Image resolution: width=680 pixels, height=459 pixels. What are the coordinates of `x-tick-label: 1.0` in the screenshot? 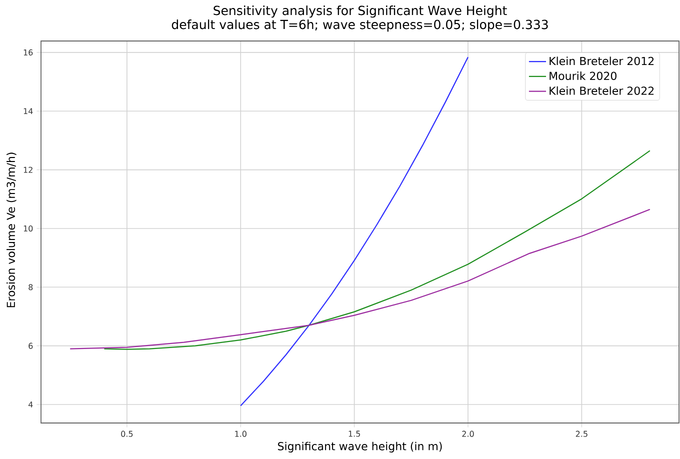 It's located at (240, 433).